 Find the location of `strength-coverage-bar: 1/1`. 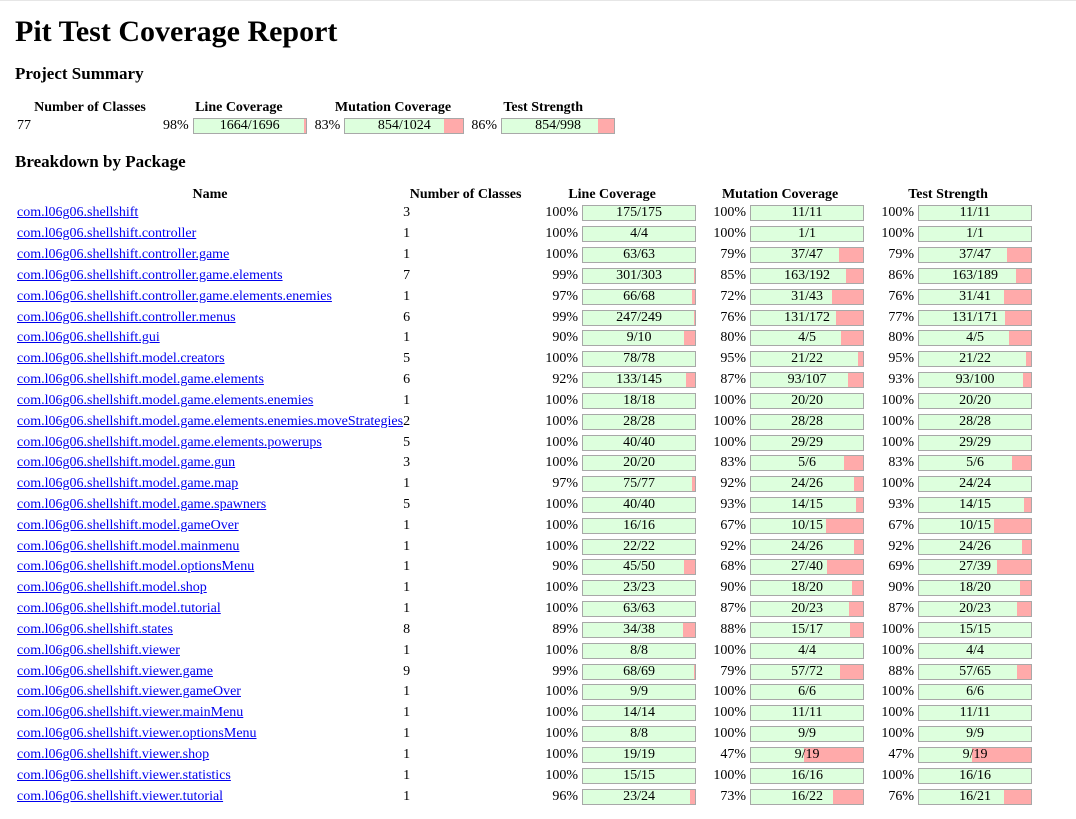

strength-coverage-bar: 1/1 is located at coordinates (975, 234).